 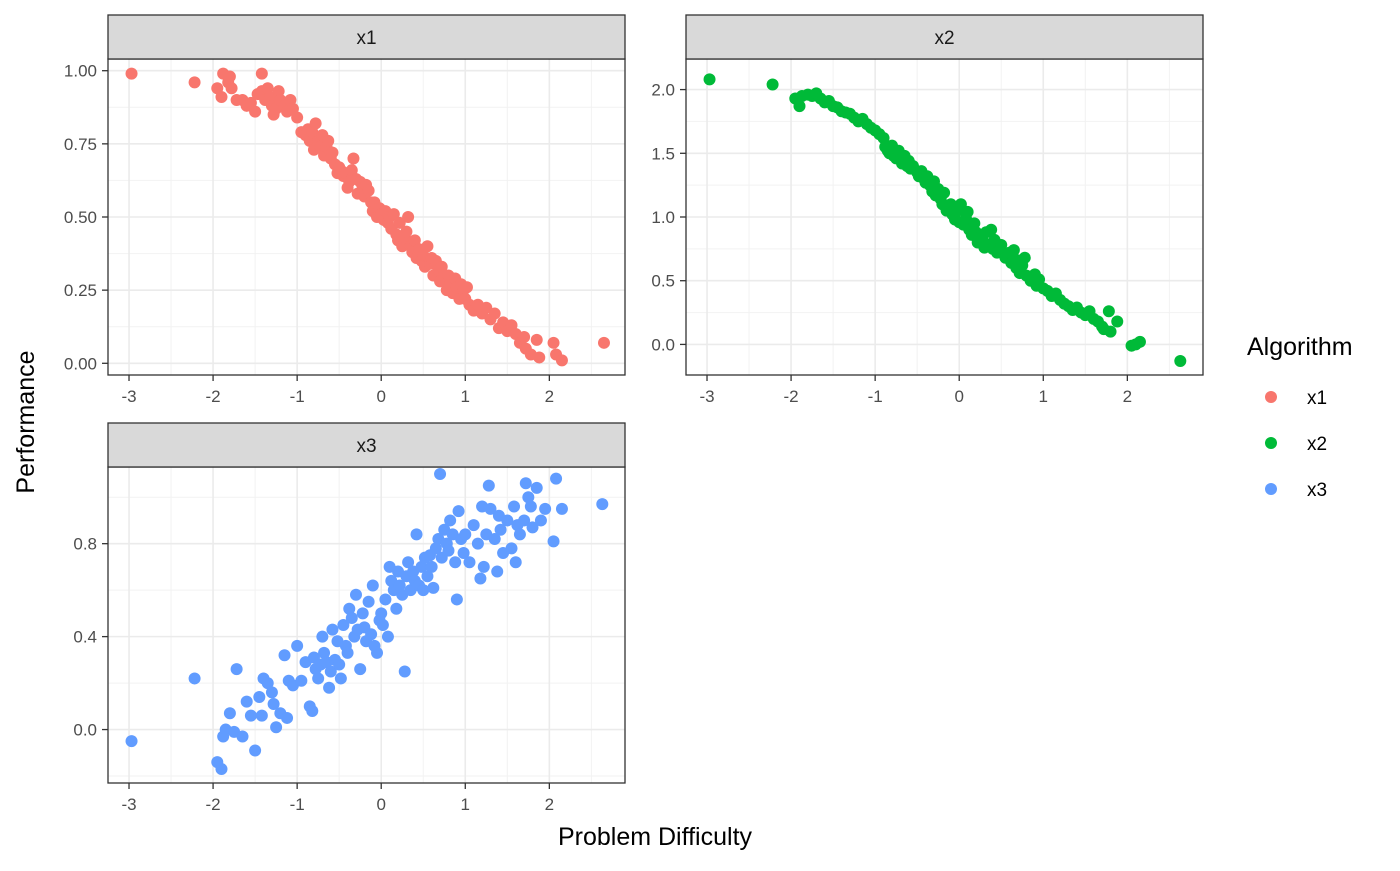 I want to click on legend-label-x3: x3, so click(x=1317, y=490).